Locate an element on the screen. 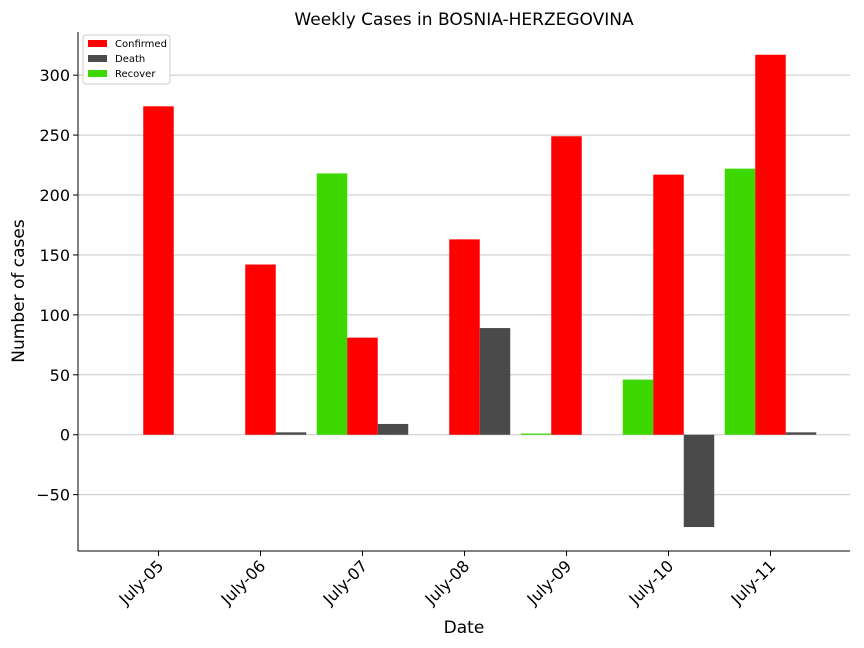 The height and width of the screenshot is (648, 864). y-tick-label: 0 is located at coordinates (65, 435).